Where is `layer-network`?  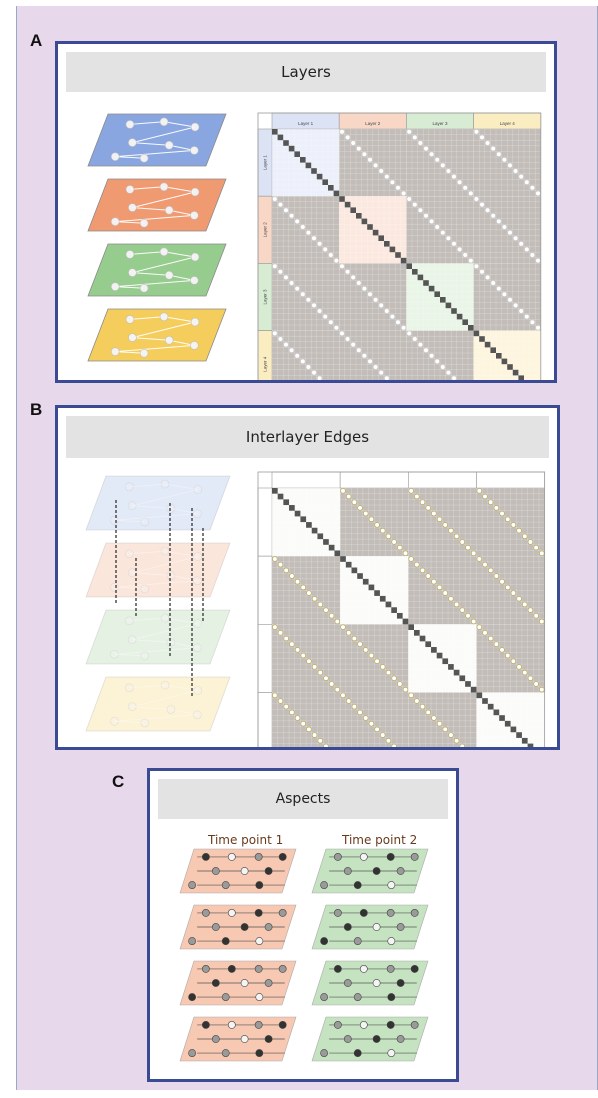 layer-network is located at coordinates (155, 335).